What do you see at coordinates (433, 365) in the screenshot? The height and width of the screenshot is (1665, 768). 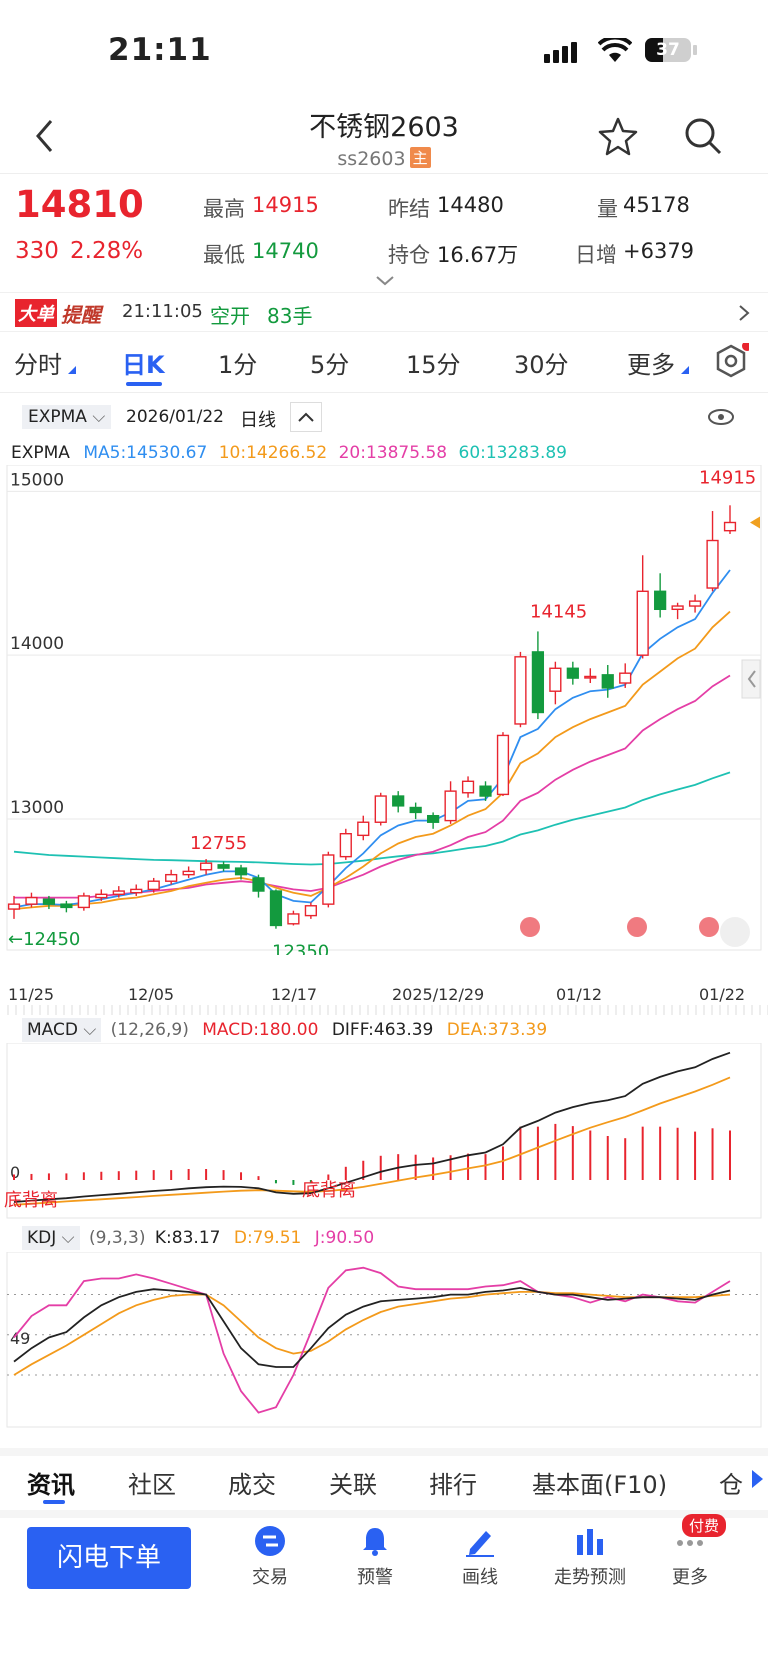 I see `tab-period: 15分` at bounding box center [433, 365].